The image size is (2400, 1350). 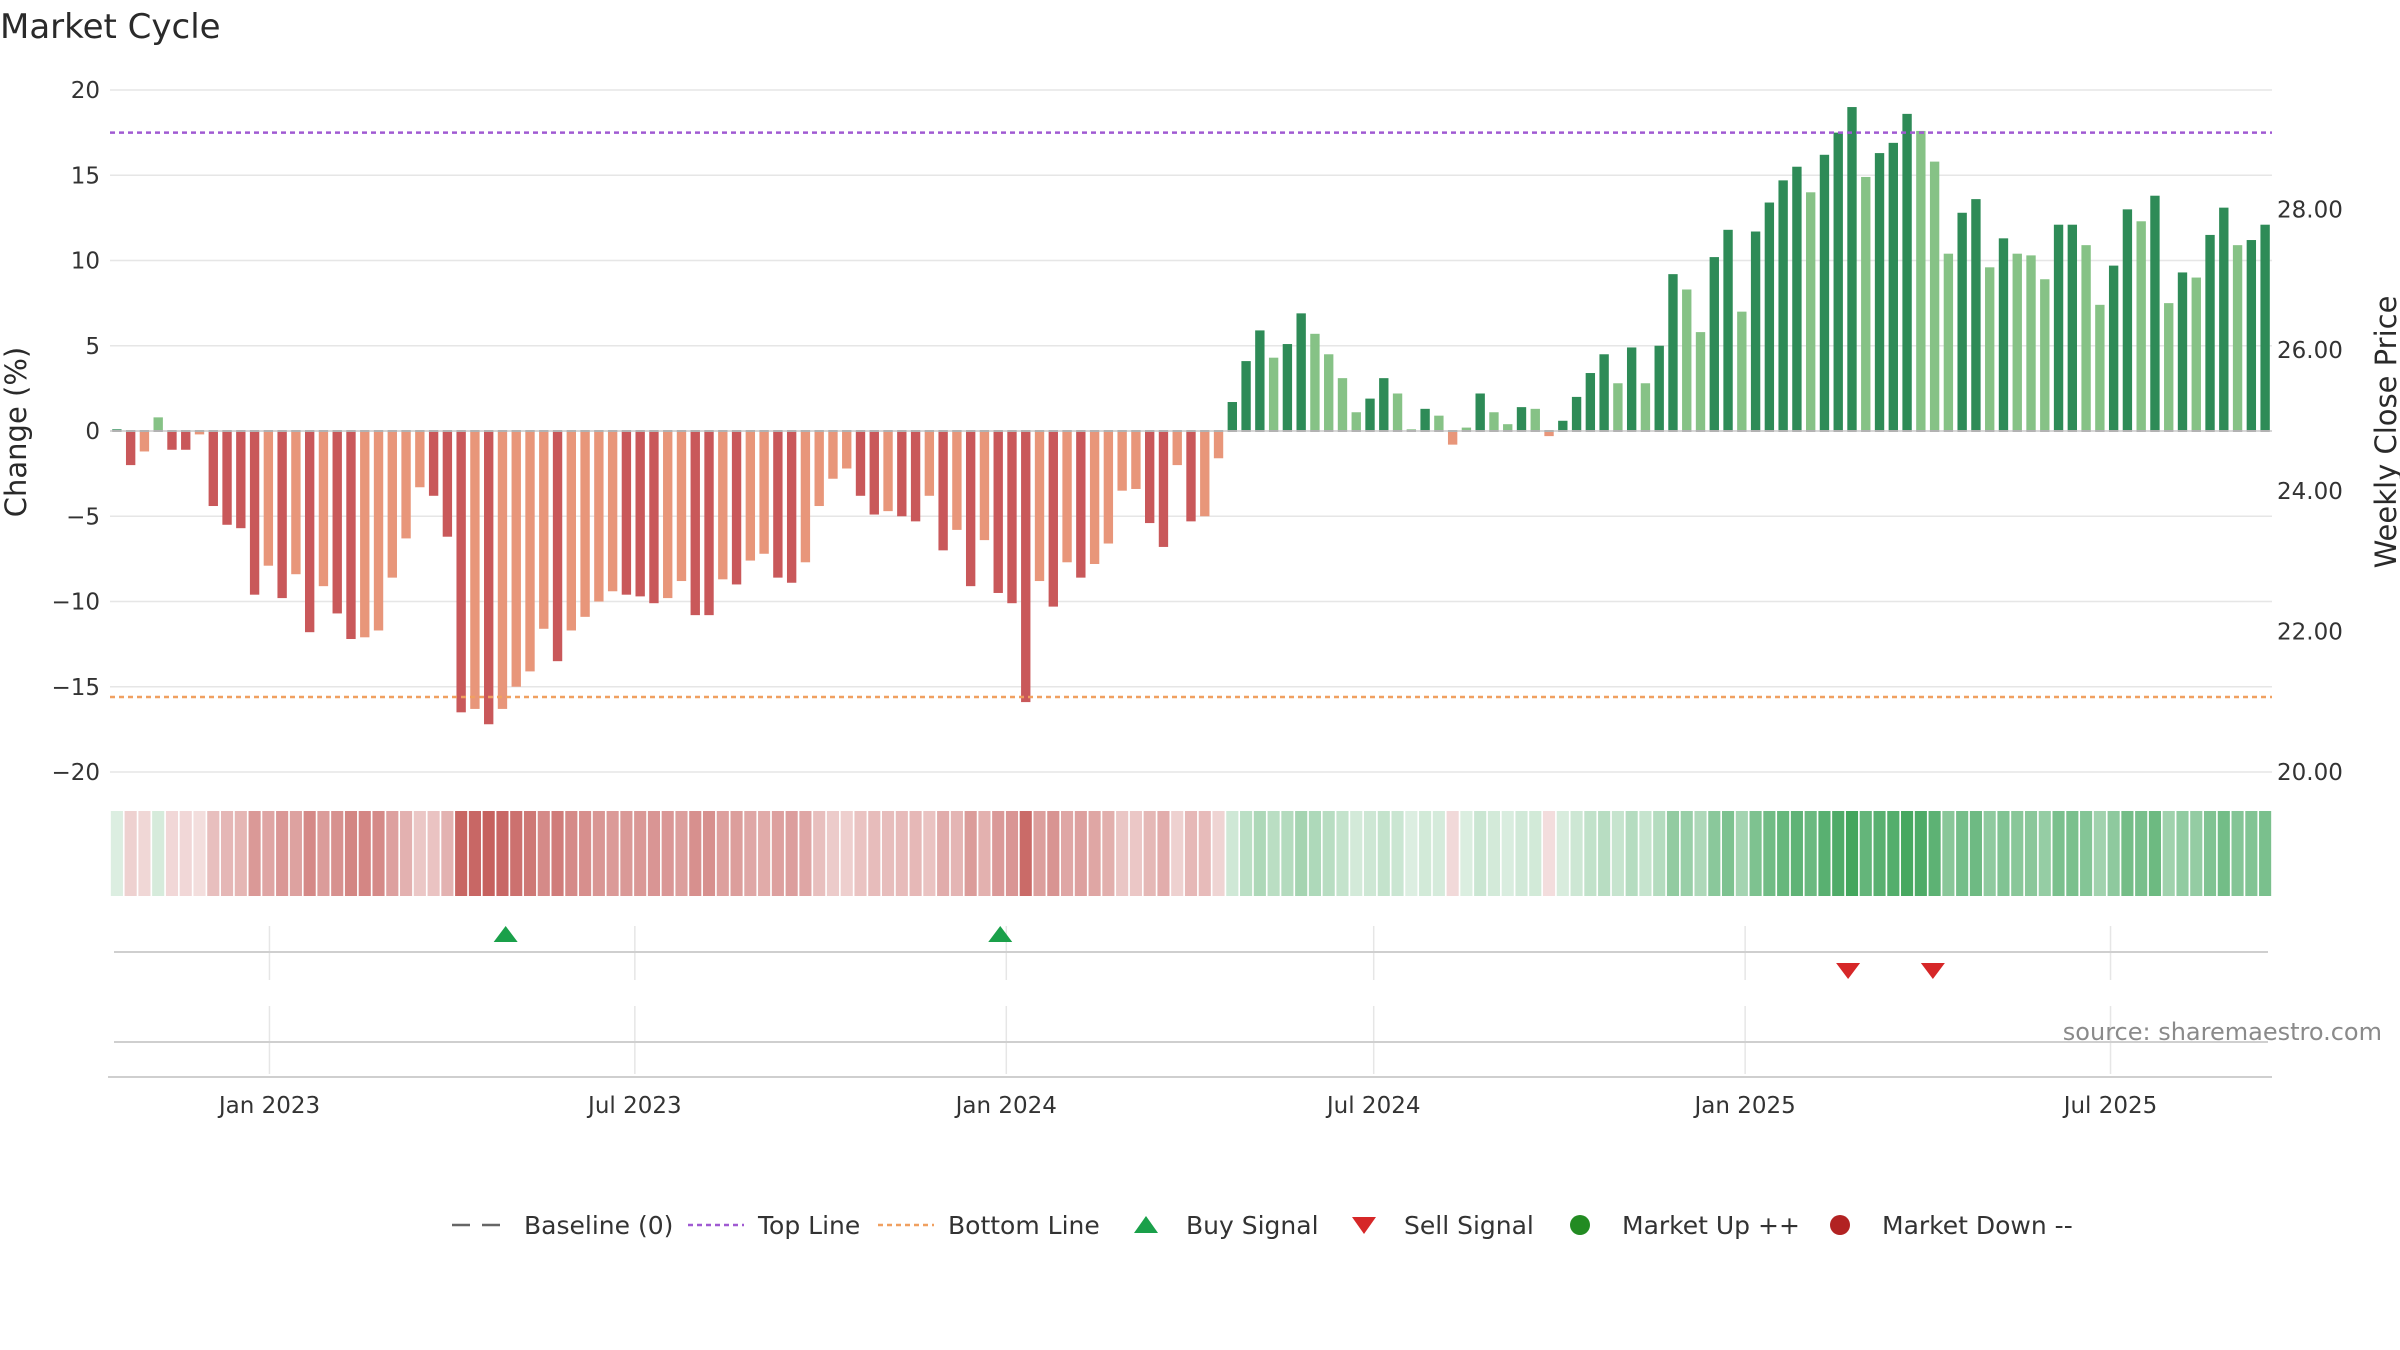 I want to click on y2-tick-label: 20.00, so click(x=2310, y=773).